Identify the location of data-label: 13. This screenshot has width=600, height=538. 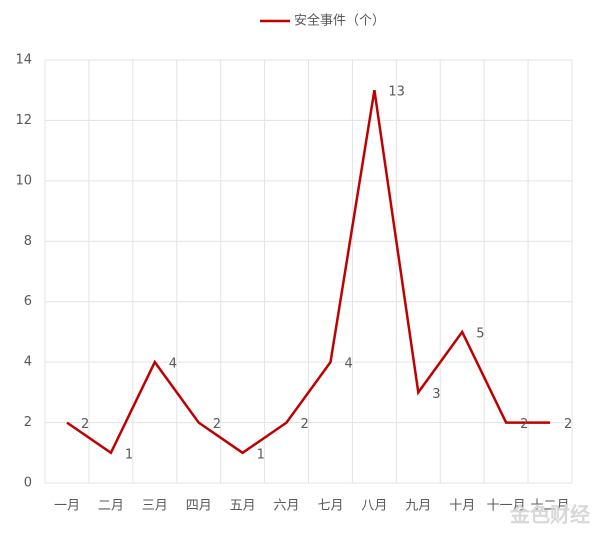
(396, 92).